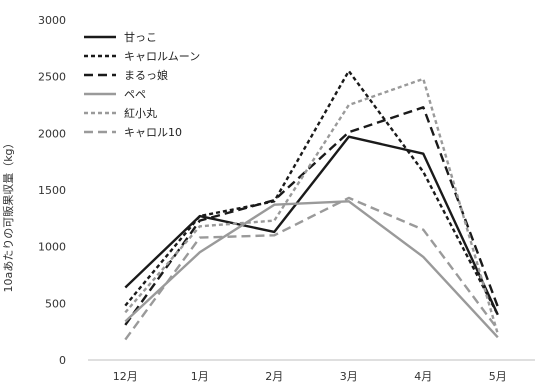  I want to click on y-axis-ticks: 0 500 1000 1500 2000 2500 3000, so click(52, 190).